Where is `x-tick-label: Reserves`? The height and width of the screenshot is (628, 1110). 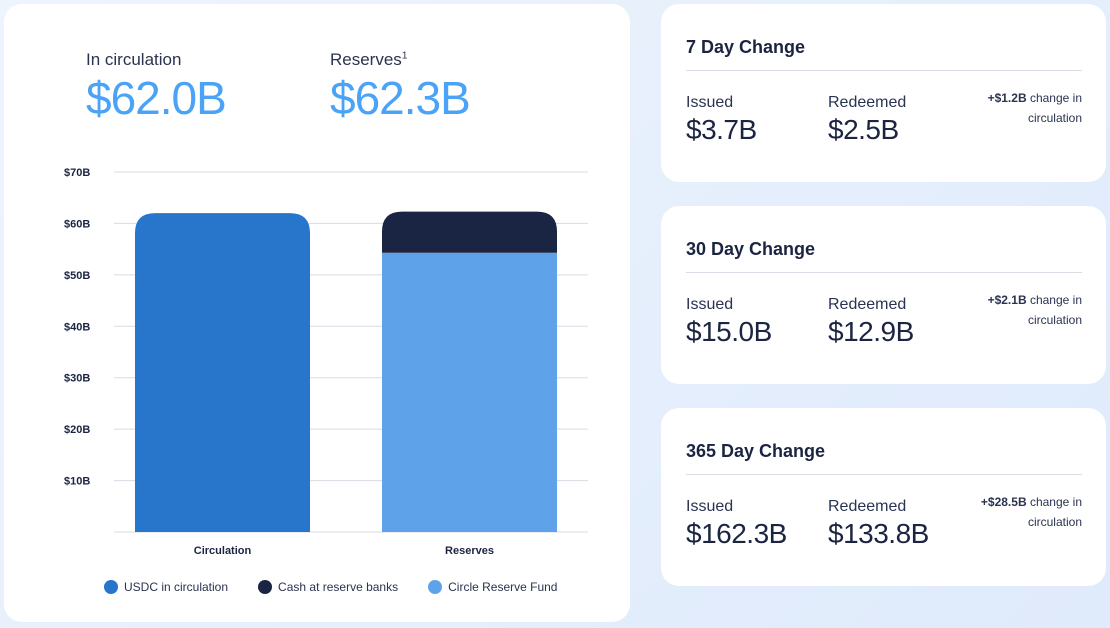
x-tick-label: Reserves is located at coordinates (469, 551).